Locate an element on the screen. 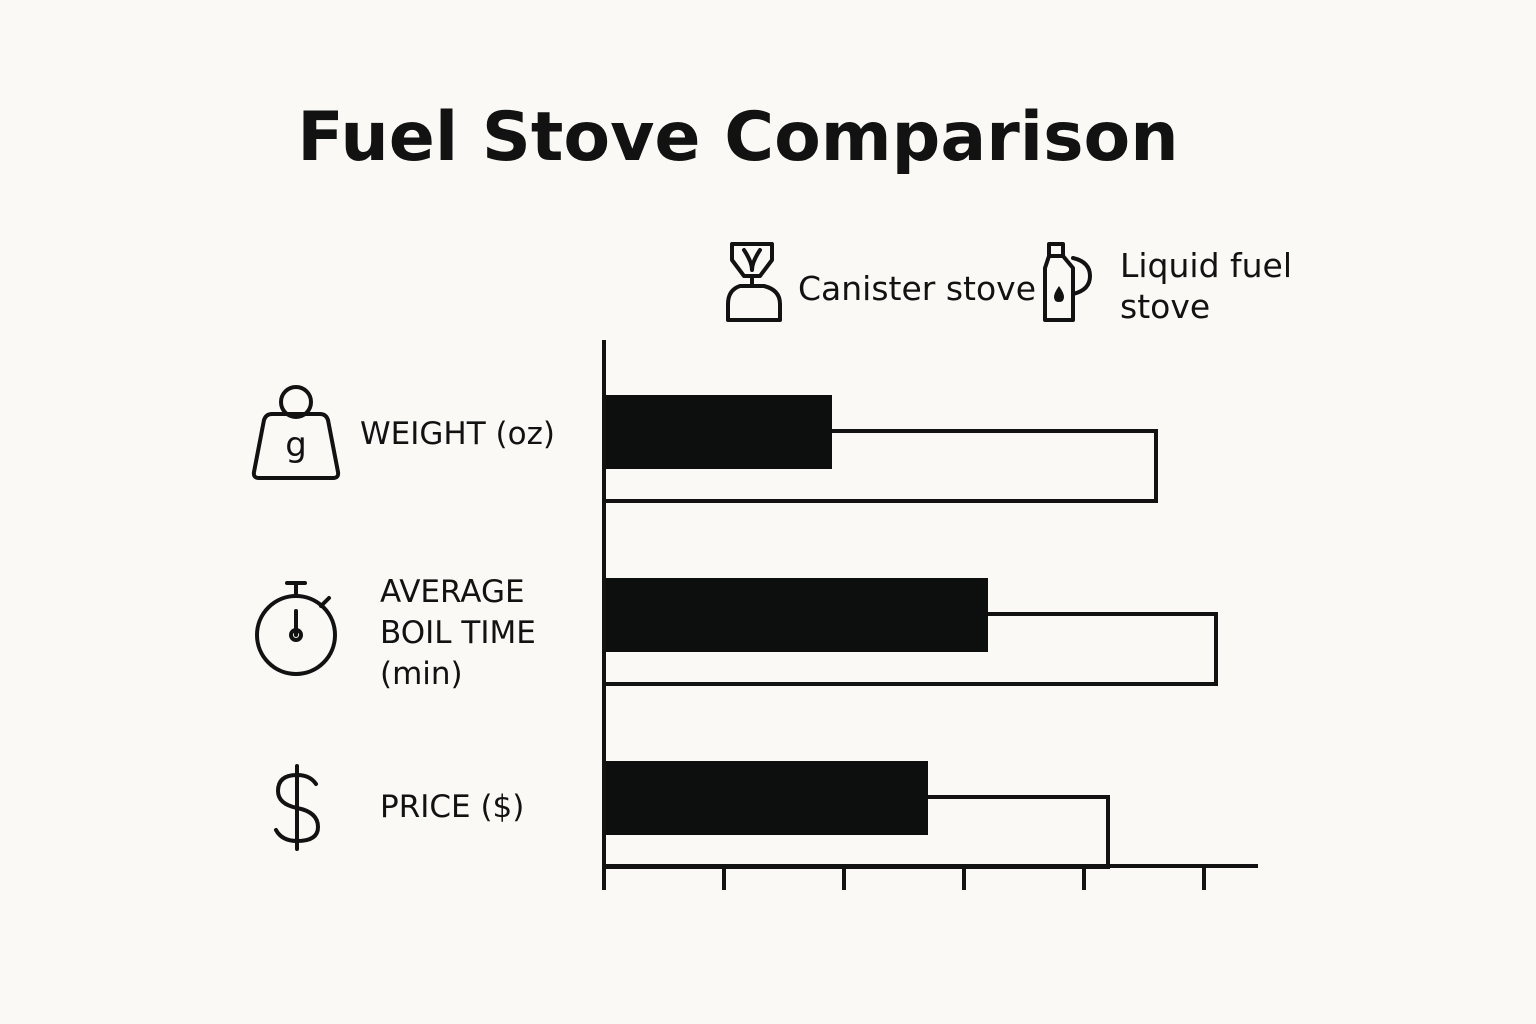  stopwatch-icon is located at coordinates (296, 628).